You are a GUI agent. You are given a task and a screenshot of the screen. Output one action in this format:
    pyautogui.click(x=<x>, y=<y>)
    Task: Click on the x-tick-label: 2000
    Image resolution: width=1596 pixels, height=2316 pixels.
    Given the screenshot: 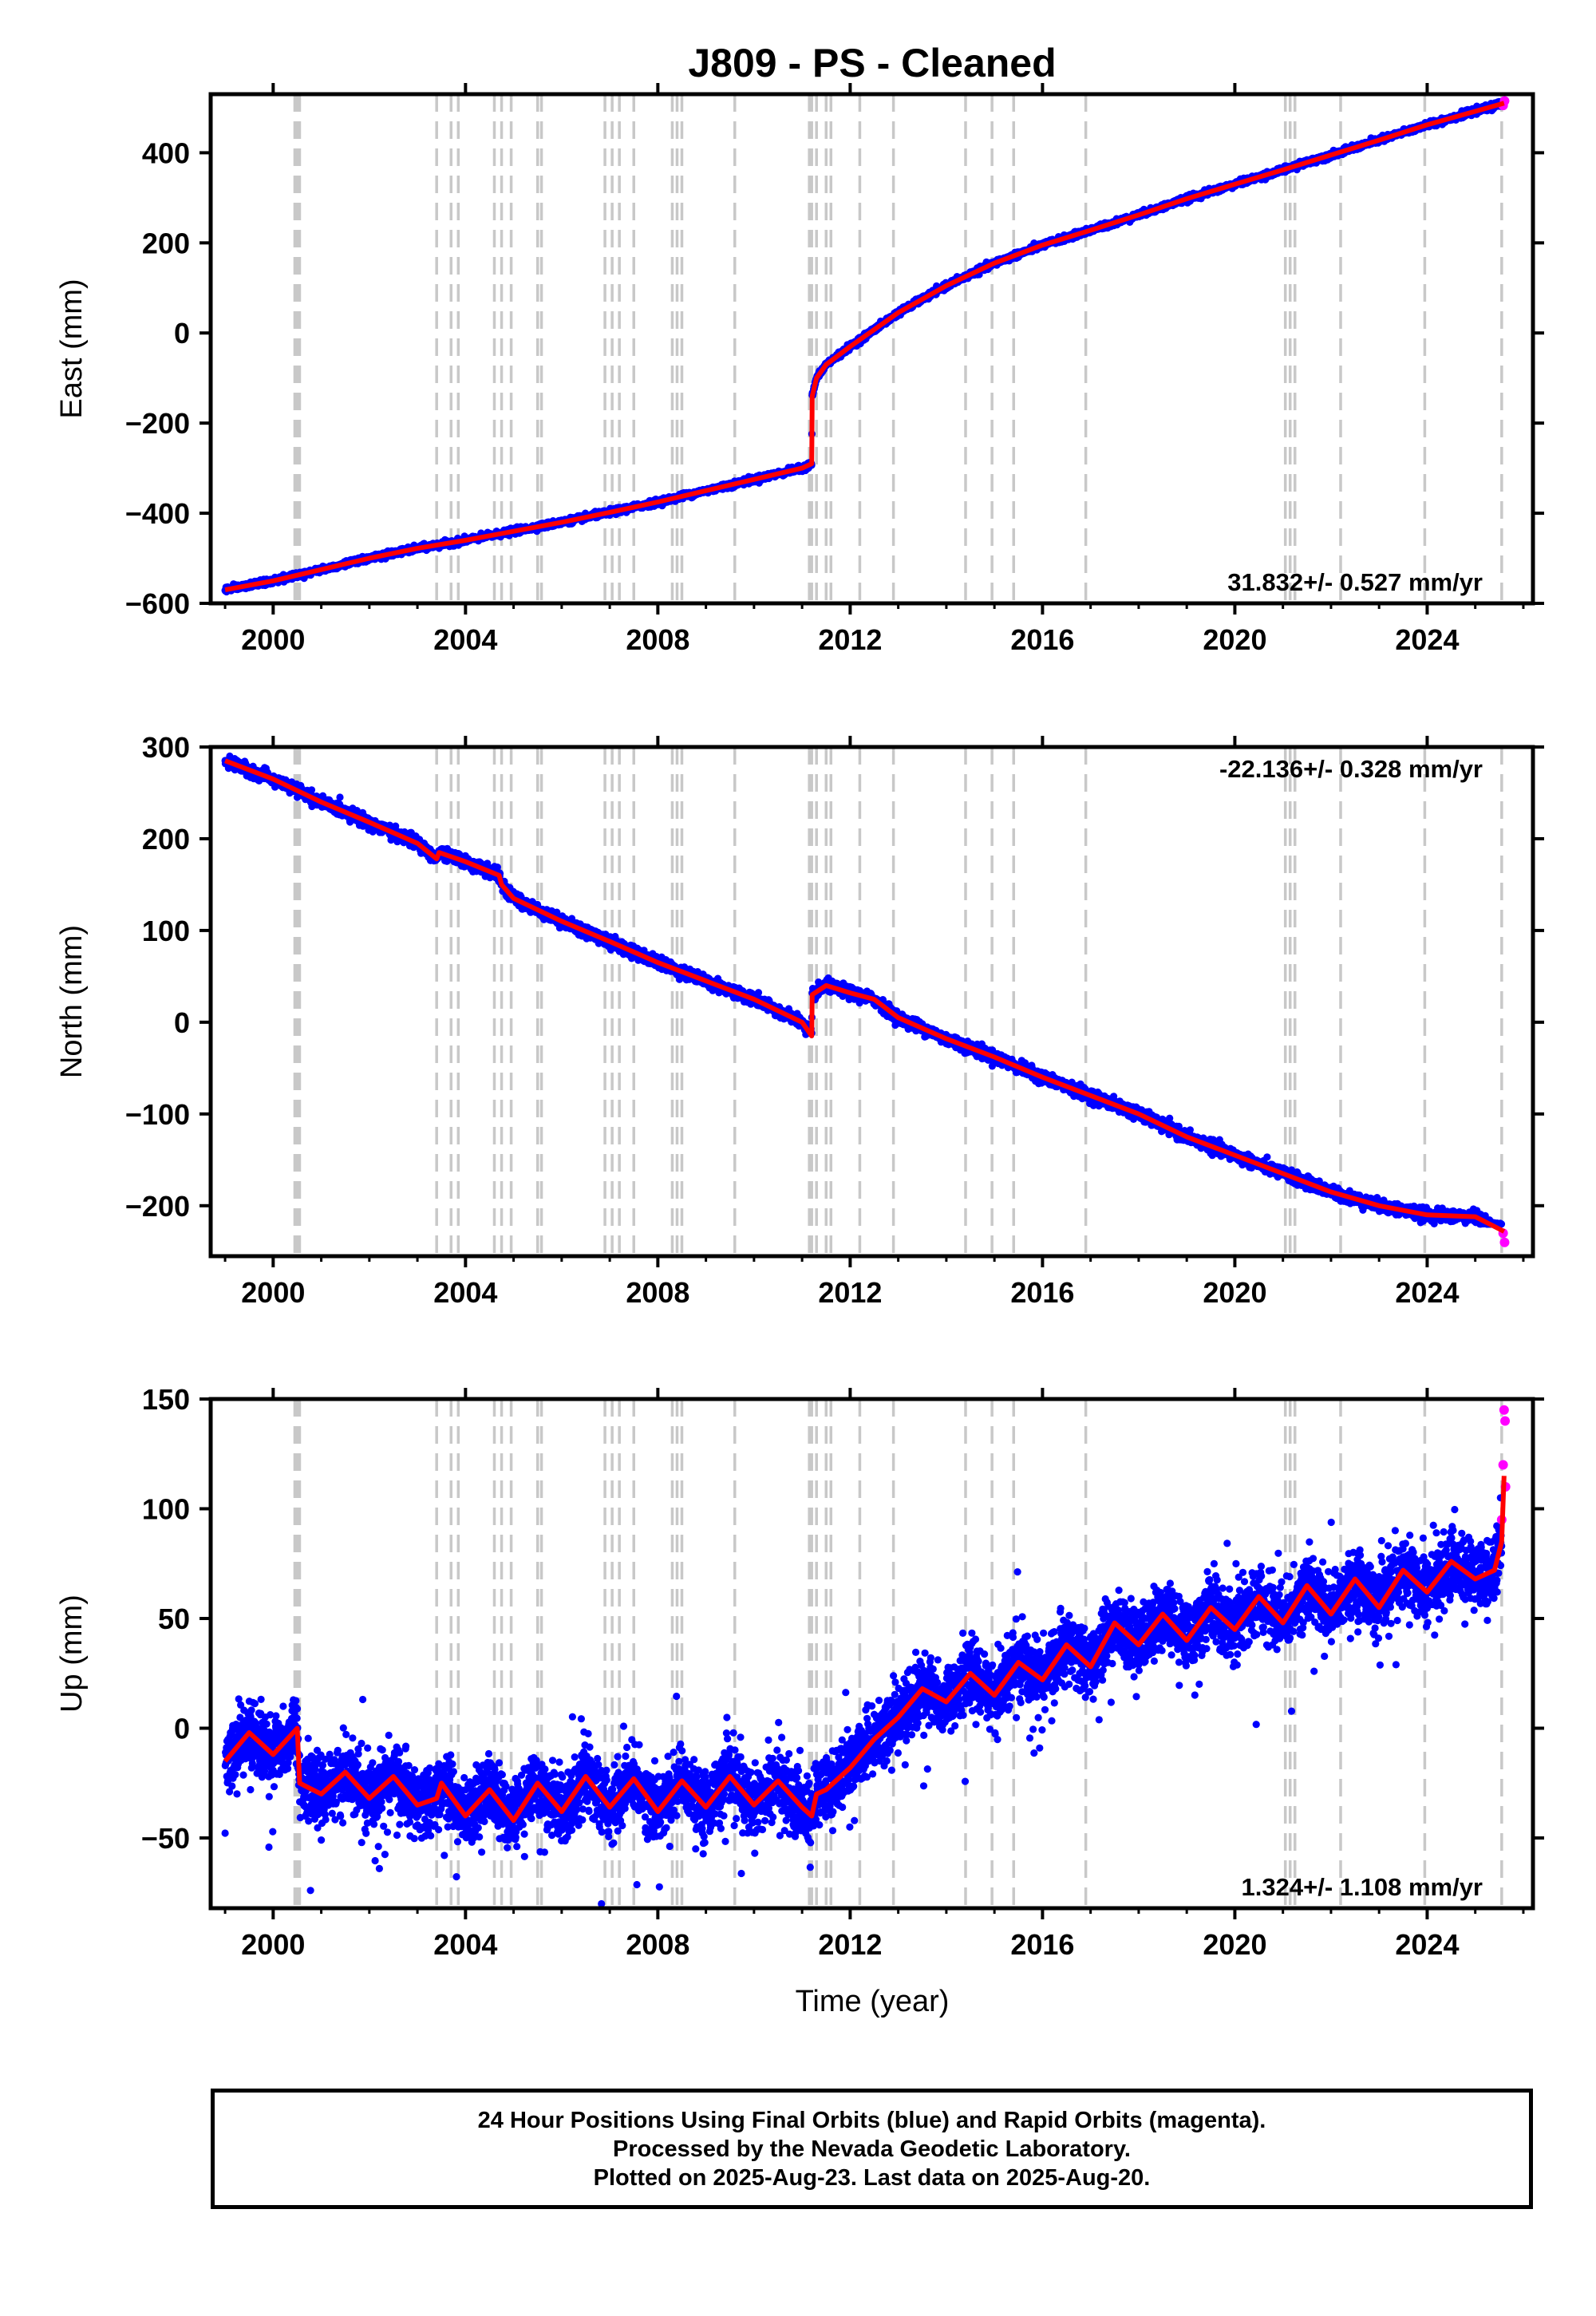 What is the action you would take?
    pyautogui.click(x=273, y=639)
    